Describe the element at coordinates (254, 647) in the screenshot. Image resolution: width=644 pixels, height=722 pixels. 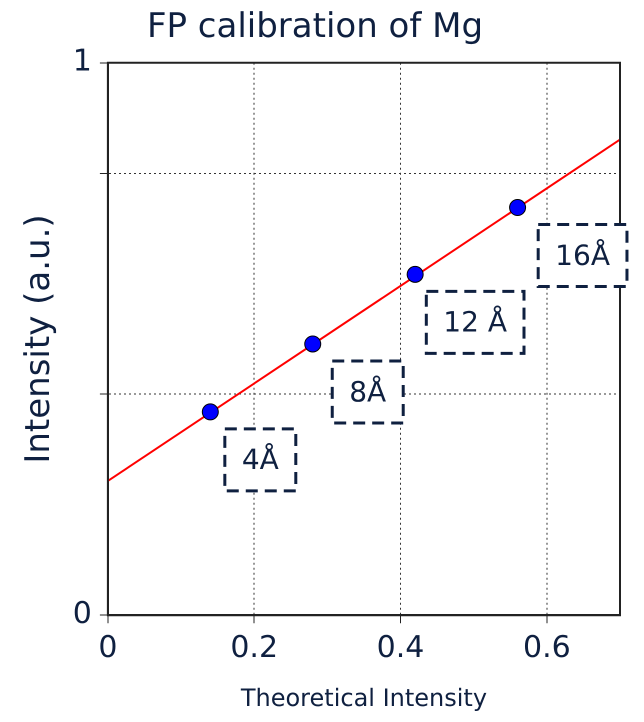
I see `x-tick-label: 0.2` at that location.